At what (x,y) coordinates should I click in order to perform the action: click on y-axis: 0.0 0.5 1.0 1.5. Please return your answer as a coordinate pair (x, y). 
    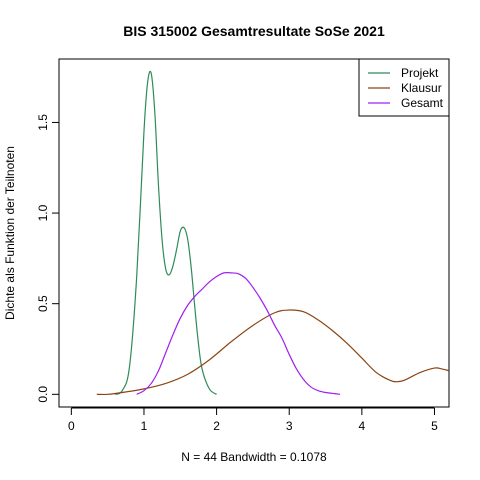
    Looking at the image, I should click on (48, 258).